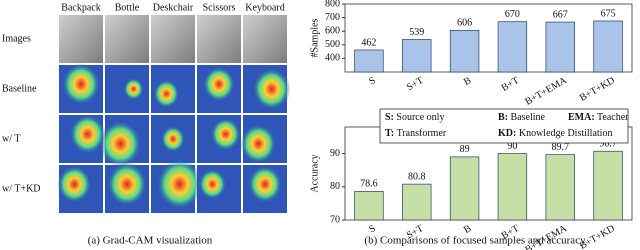 The width and height of the screenshot is (640, 250). What do you see at coordinates (332, 17) in the screenshot?
I see `y-tick-label: 700` at bounding box center [332, 17].